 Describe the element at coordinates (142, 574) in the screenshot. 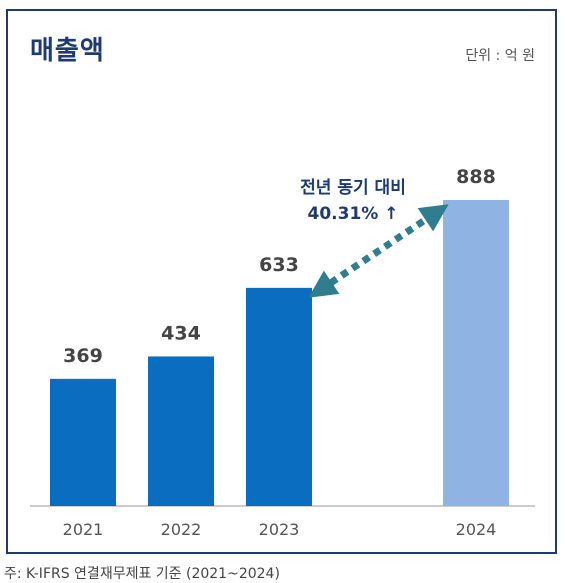

I see `footnote: 주: K-IFRS 연결재무제표 기준 (2021~2024)` at that location.